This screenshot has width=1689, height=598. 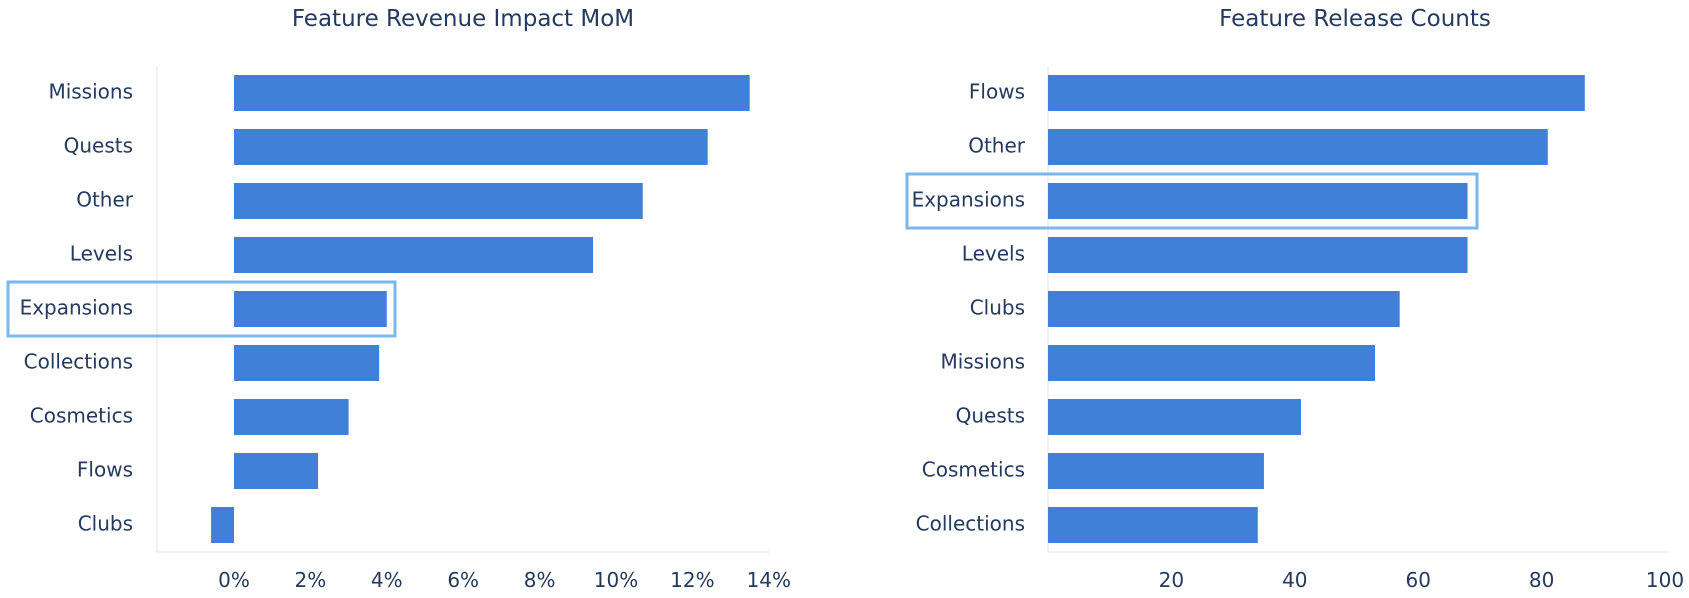 I want to click on x-tick-label: 100, so click(x=1665, y=580).